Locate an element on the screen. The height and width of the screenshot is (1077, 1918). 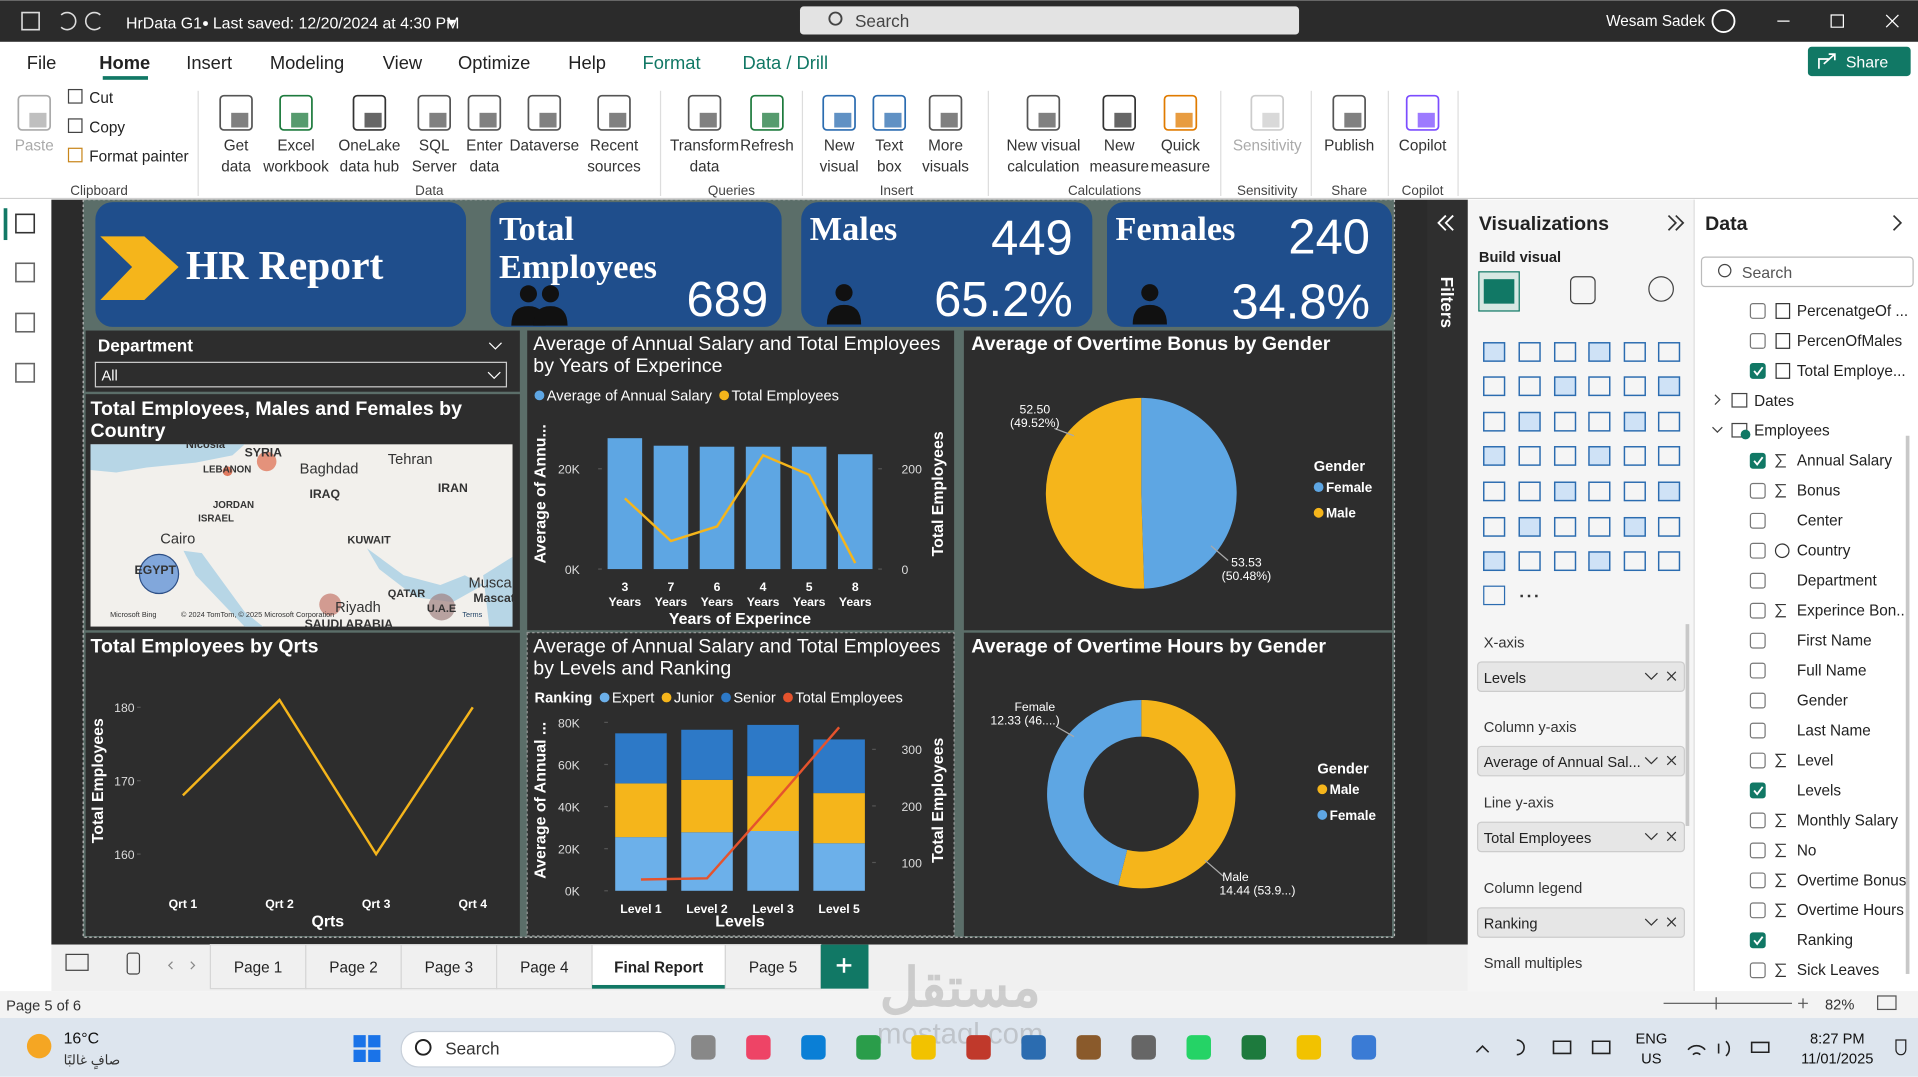
ribbon-button: Sensitivity is located at coordinates (1267, 146).